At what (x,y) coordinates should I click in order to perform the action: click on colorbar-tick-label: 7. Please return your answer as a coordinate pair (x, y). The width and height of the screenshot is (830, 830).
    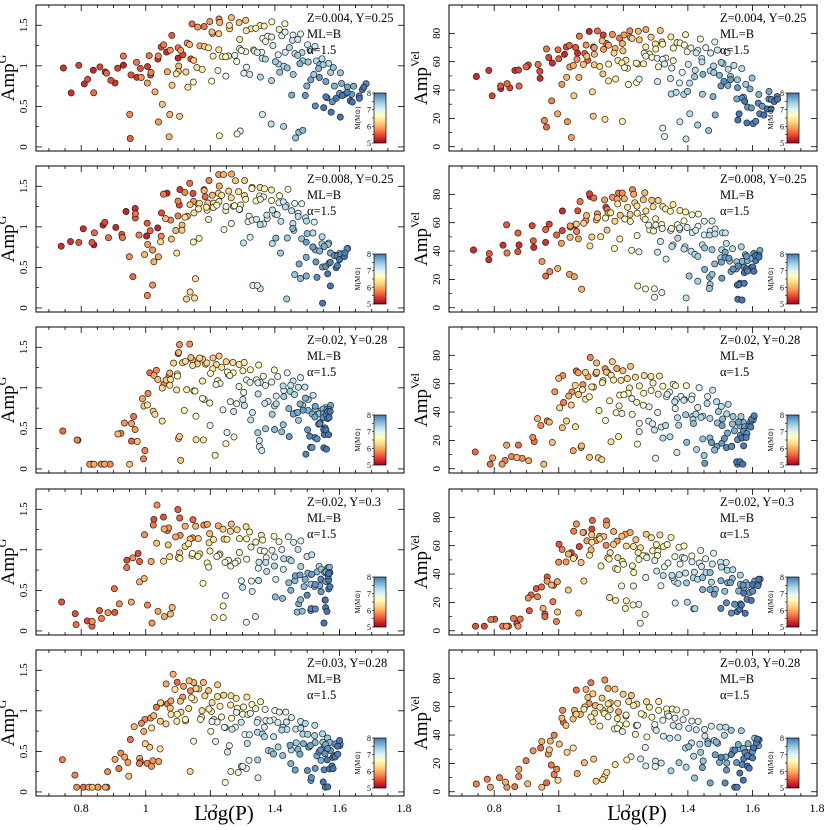
    Looking at the image, I should click on (369, 271).